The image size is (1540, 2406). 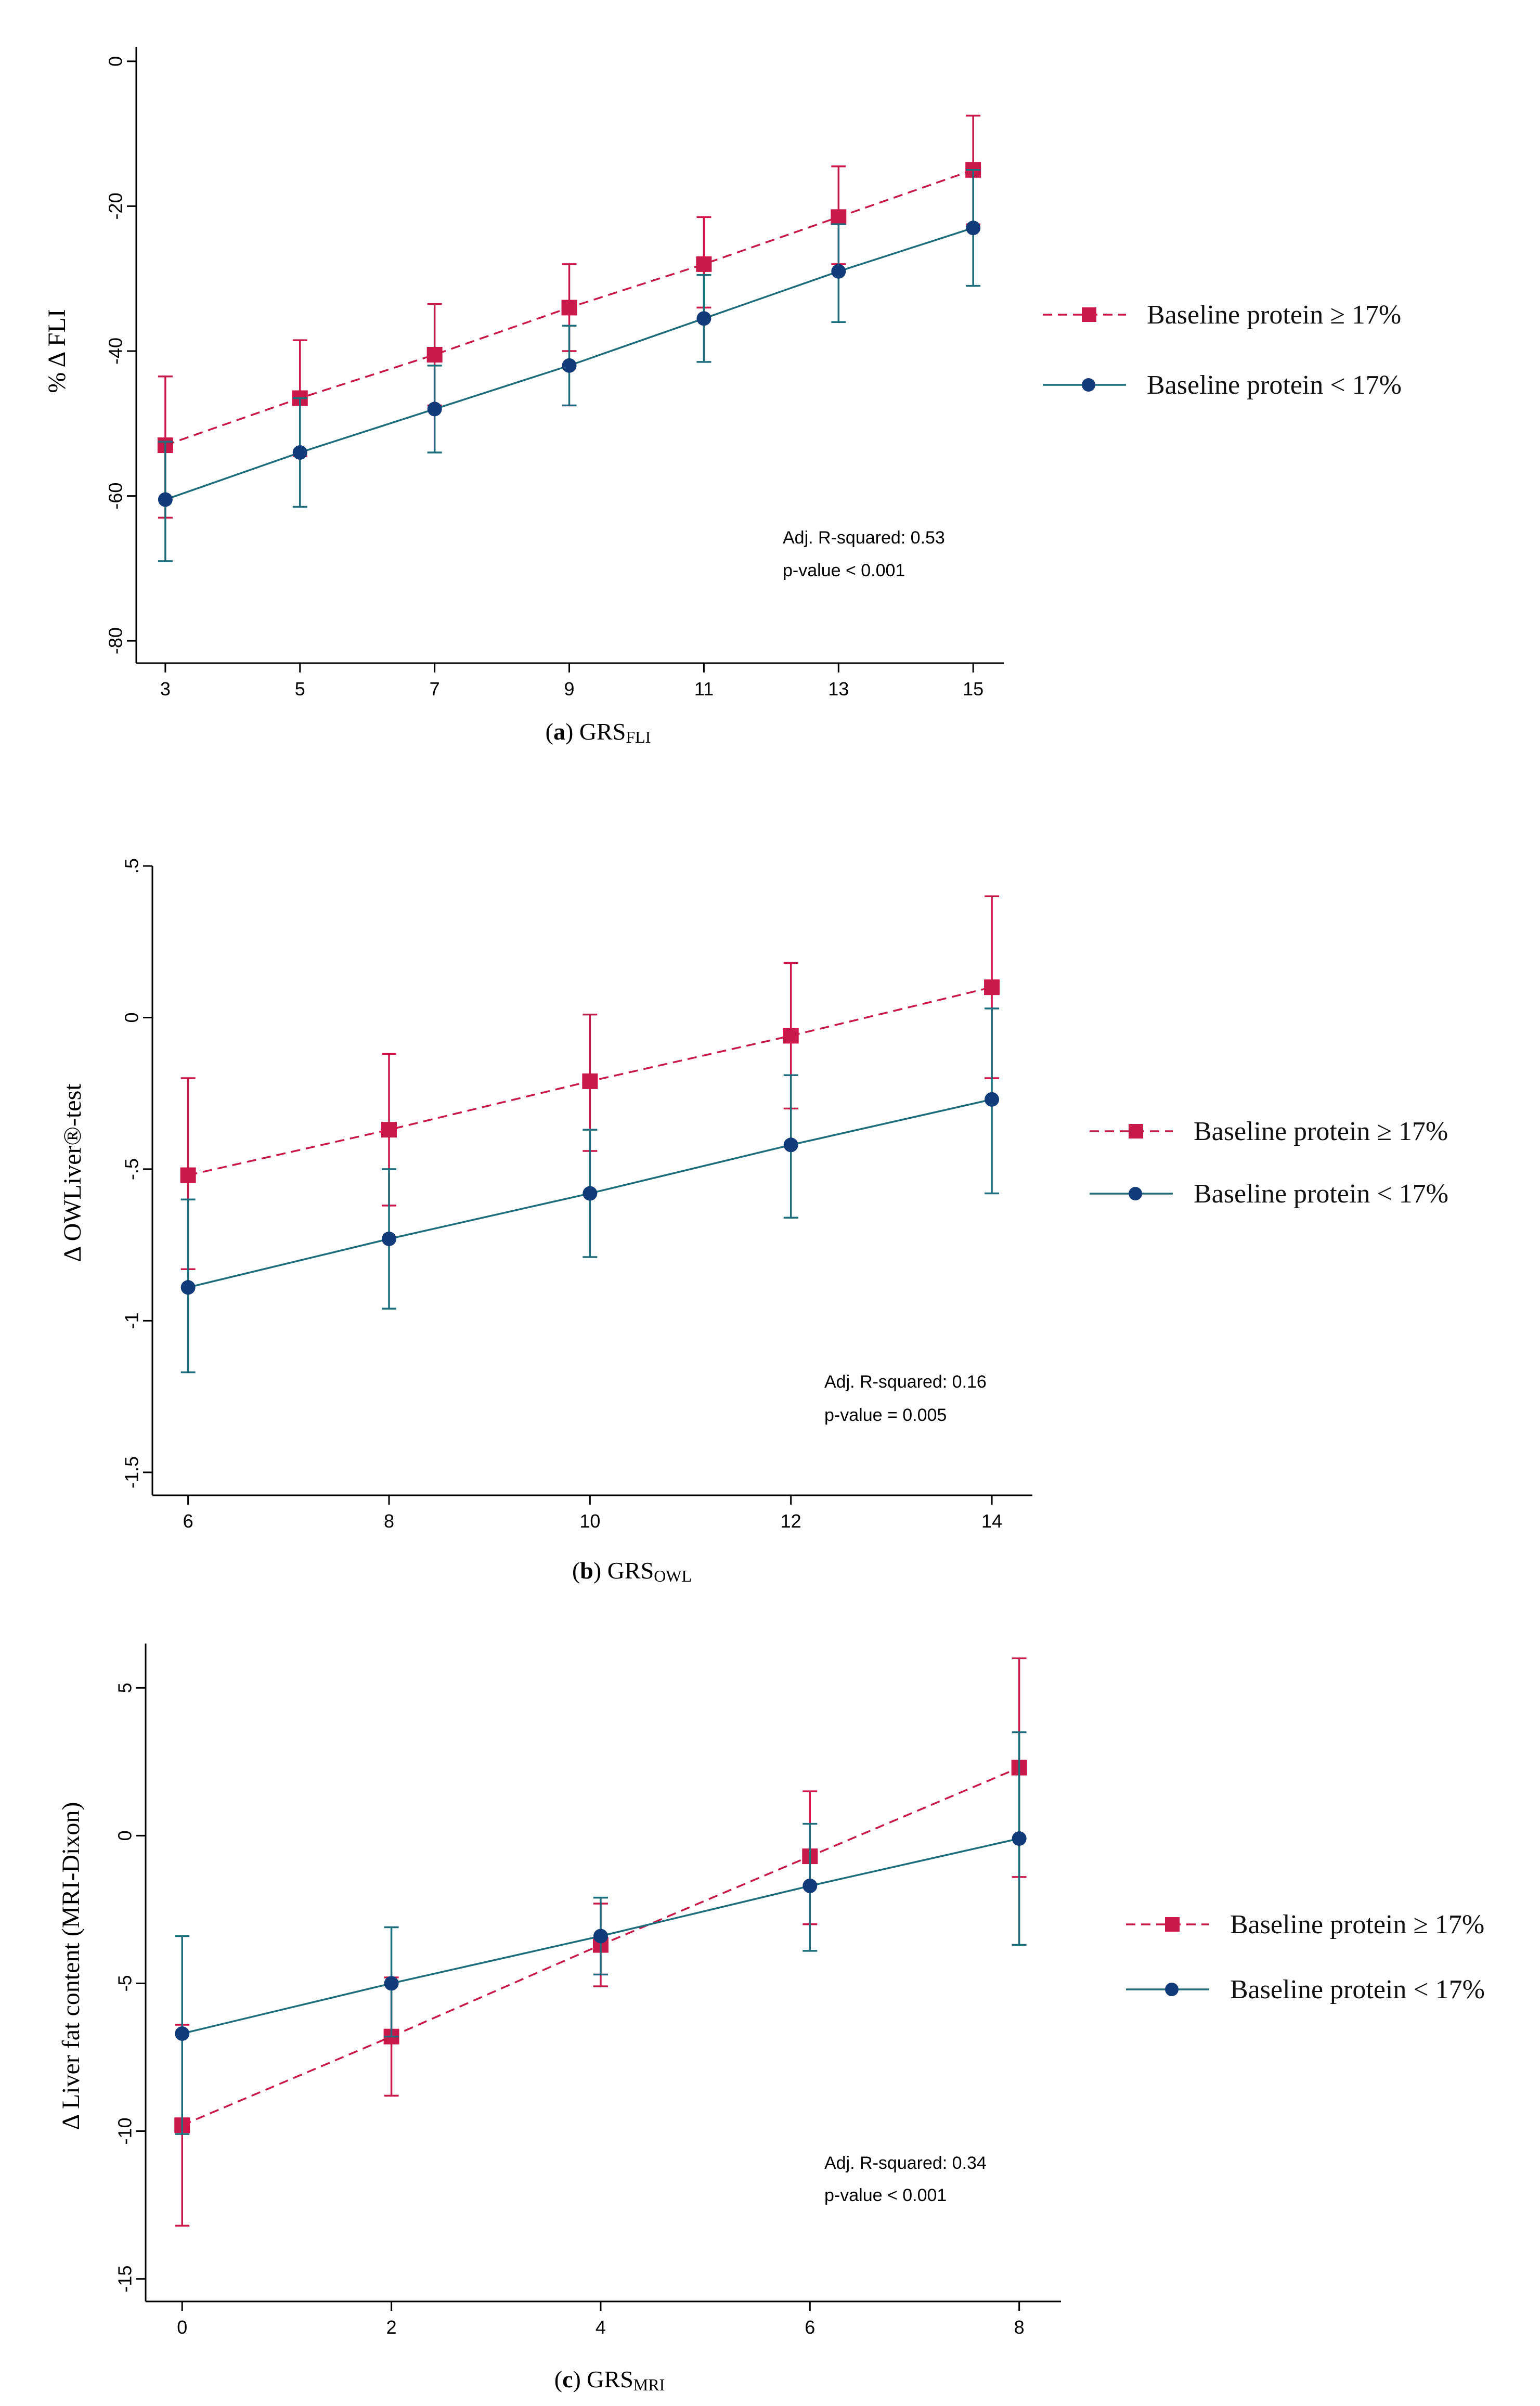 I want to click on x-tick-label: 9, so click(x=569, y=689).